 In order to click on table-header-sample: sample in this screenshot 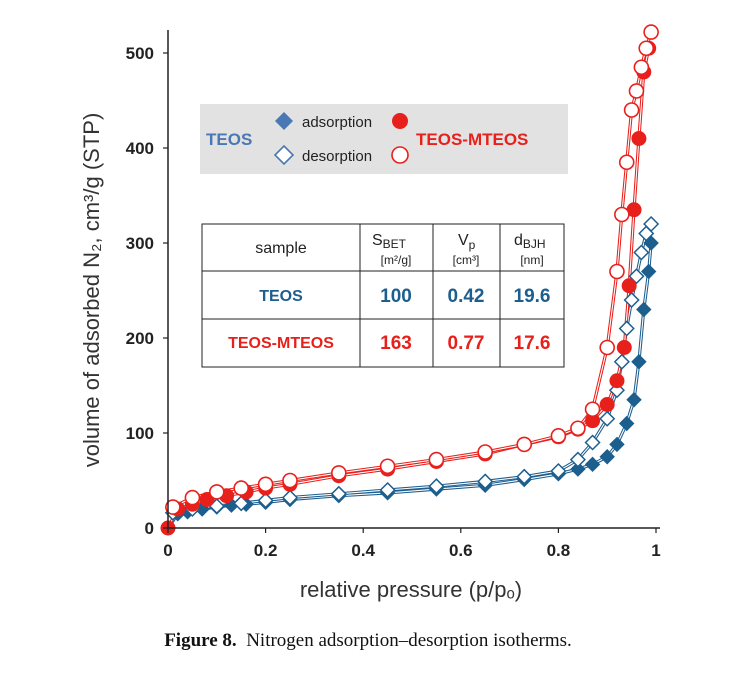, I will do `click(281, 248)`.